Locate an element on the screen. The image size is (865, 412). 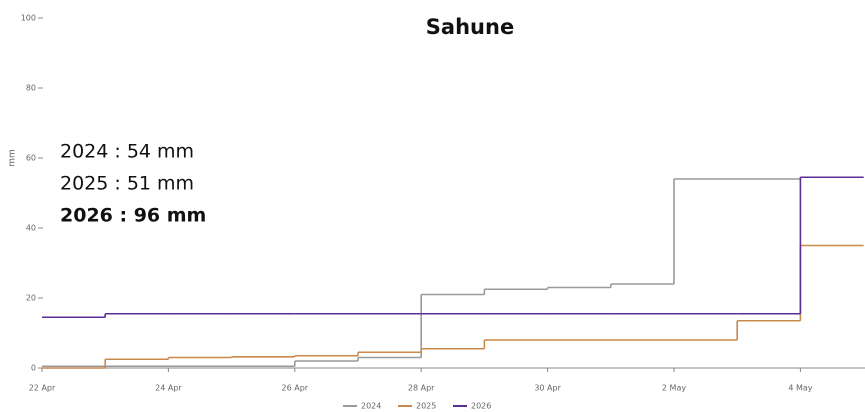
x-tick-label: 24 Apr is located at coordinates (168, 388).